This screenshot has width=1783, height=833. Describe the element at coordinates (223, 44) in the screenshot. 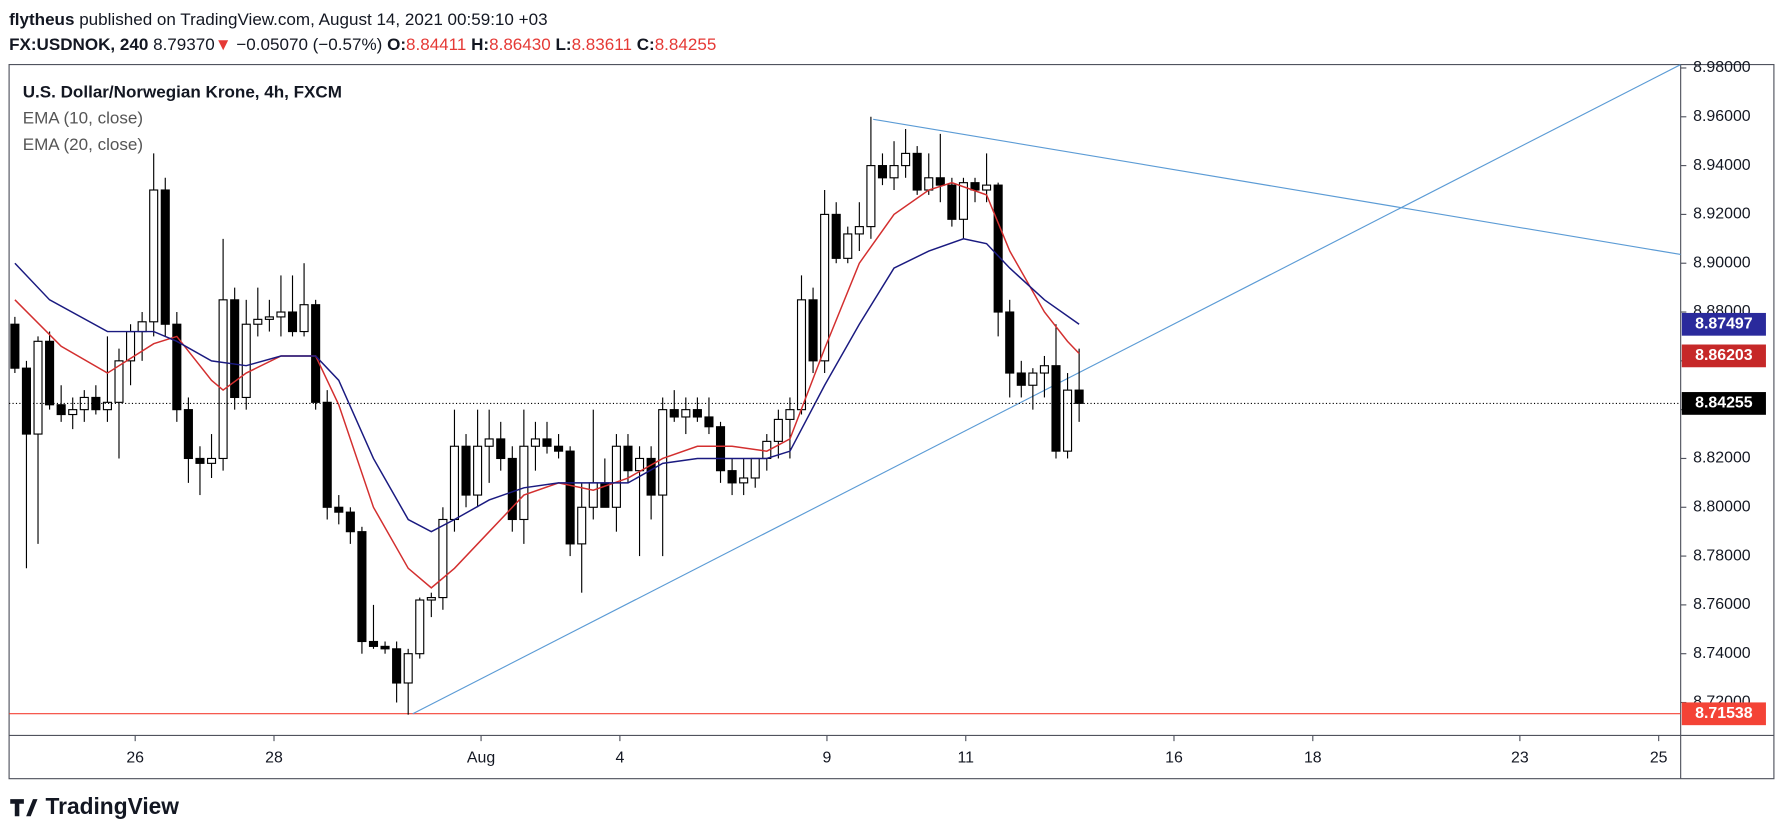

I see `arrow: ▼` at that location.